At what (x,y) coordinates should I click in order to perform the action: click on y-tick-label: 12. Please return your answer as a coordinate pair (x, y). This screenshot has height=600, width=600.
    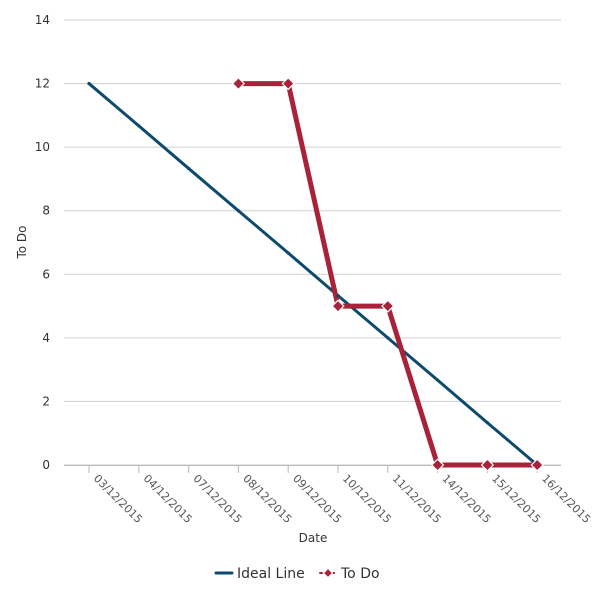
    Looking at the image, I should click on (42, 84).